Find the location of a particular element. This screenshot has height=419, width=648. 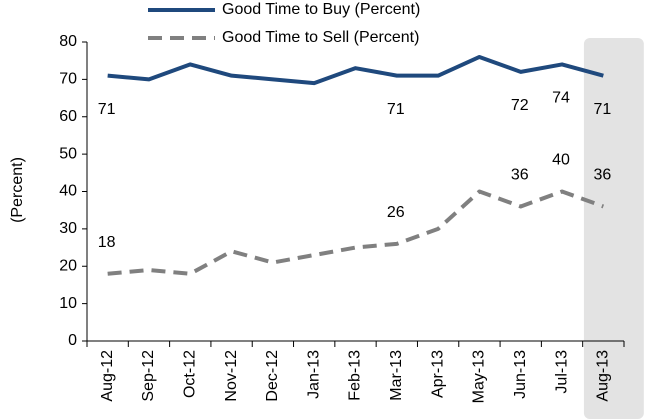

data-label: 40 is located at coordinates (561, 160).